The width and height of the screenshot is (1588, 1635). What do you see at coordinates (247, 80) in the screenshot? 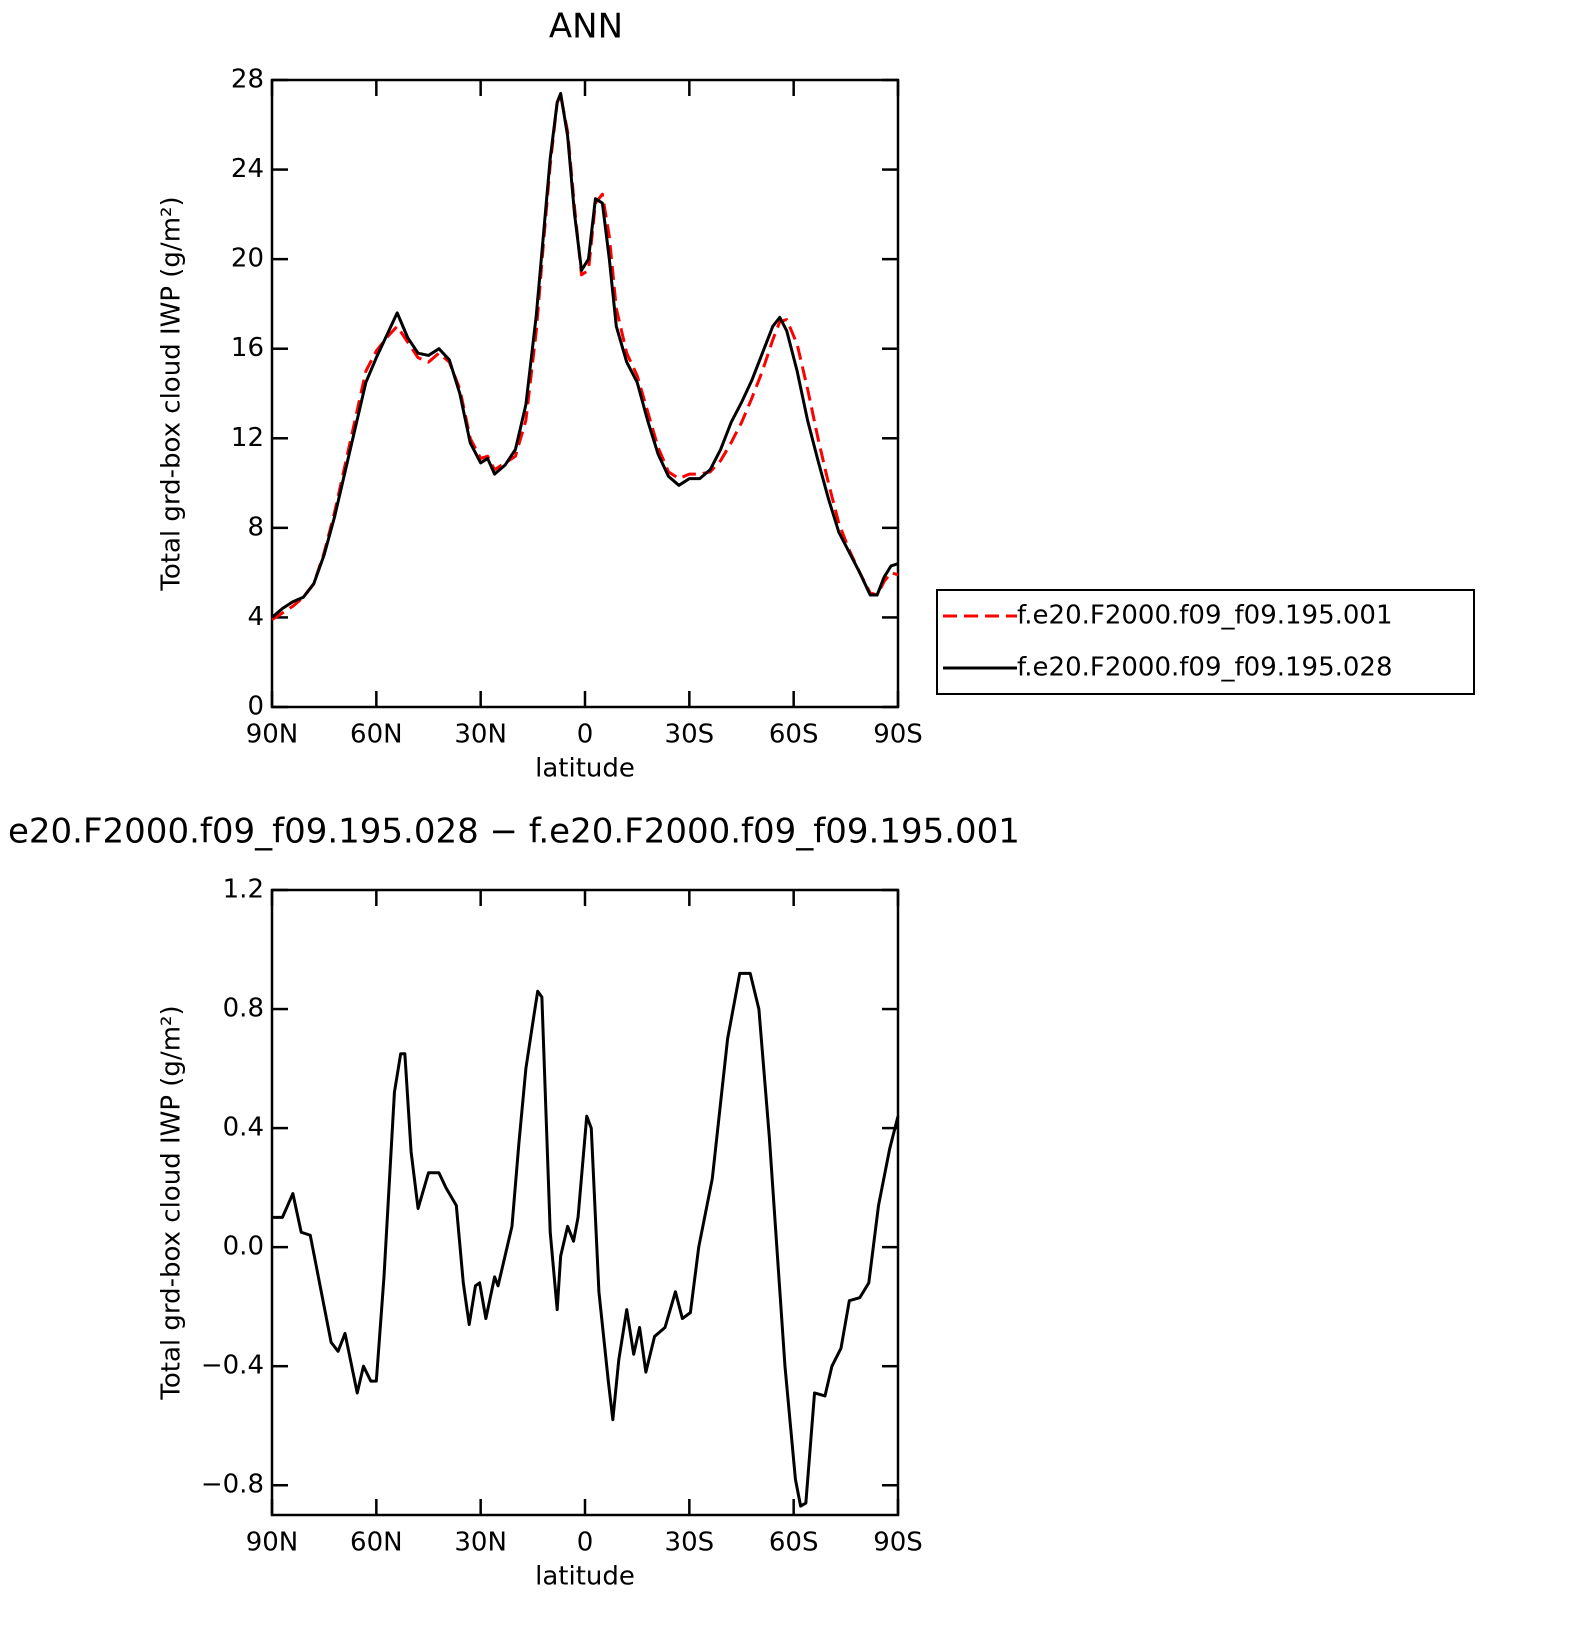
I see `y-tick-label: 28` at bounding box center [247, 80].